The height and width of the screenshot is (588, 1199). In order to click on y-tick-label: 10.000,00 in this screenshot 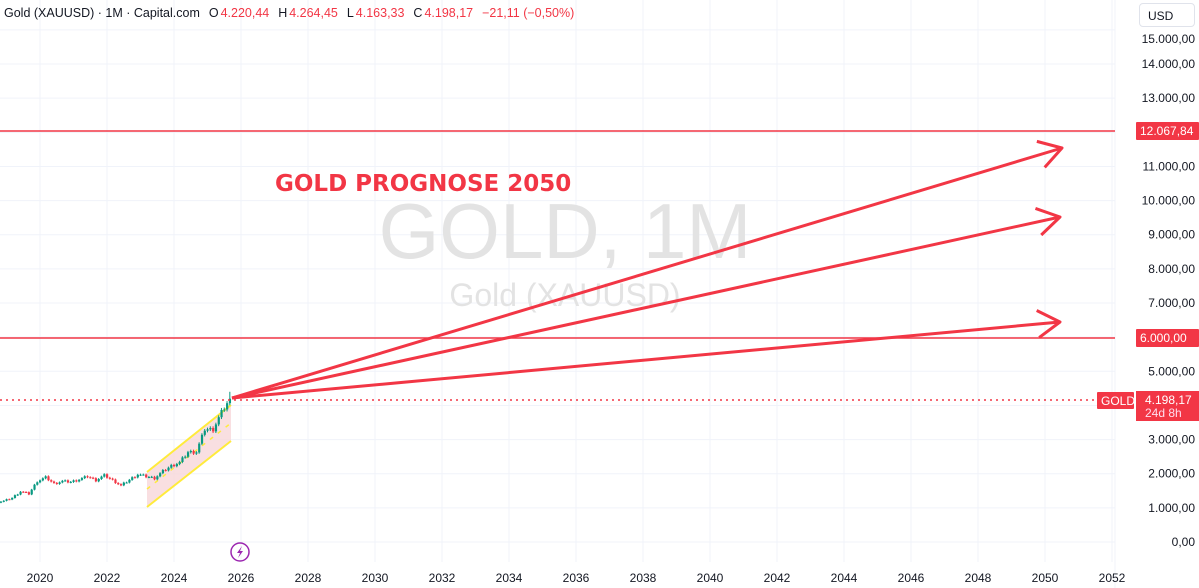, I will do `click(1169, 201)`.